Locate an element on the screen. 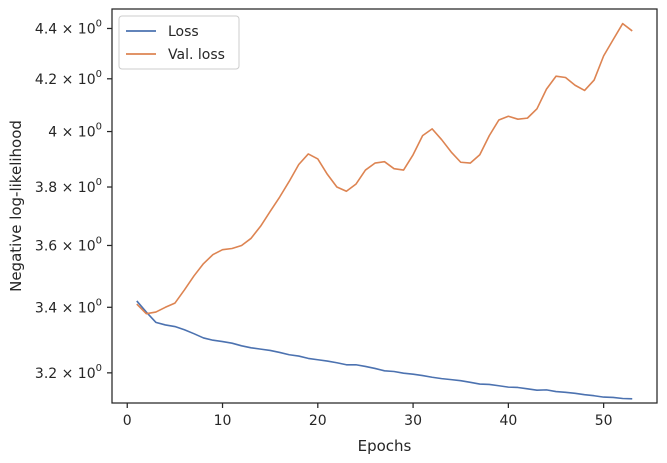  y-tick-label: 4.2 × 100 is located at coordinates (68, 78).